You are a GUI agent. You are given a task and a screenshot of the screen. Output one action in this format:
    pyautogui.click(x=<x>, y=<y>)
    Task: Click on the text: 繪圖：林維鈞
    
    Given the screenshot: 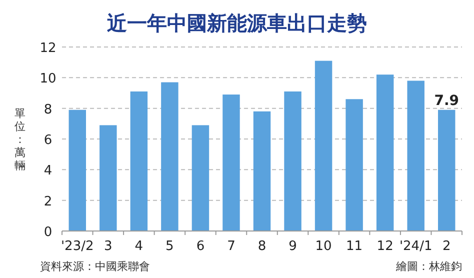 What is the action you would take?
    pyautogui.click(x=428, y=266)
    